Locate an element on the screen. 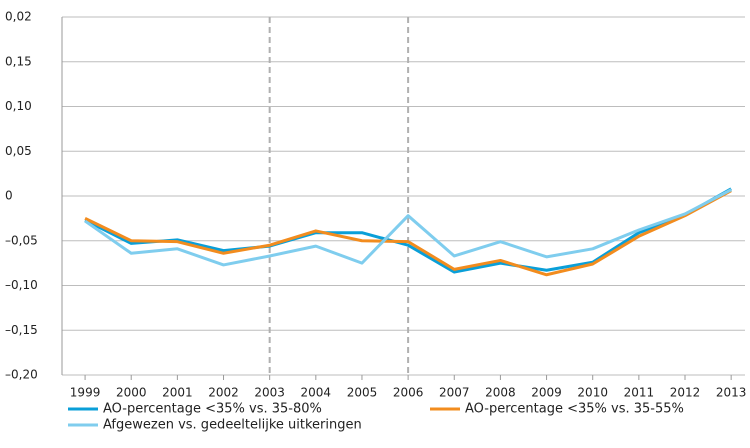  y-tick-label: –0,20 is located at coordinates (21, 375).